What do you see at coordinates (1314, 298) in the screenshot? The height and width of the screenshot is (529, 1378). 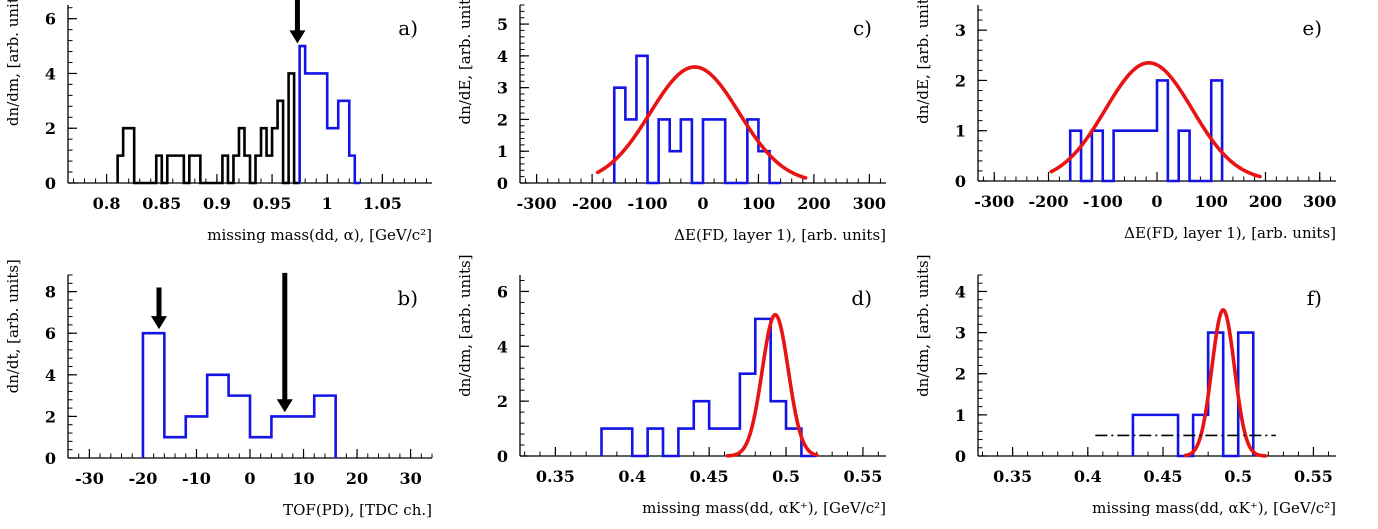 I see `panel-label: f)` at bounding box center [1314, 298].